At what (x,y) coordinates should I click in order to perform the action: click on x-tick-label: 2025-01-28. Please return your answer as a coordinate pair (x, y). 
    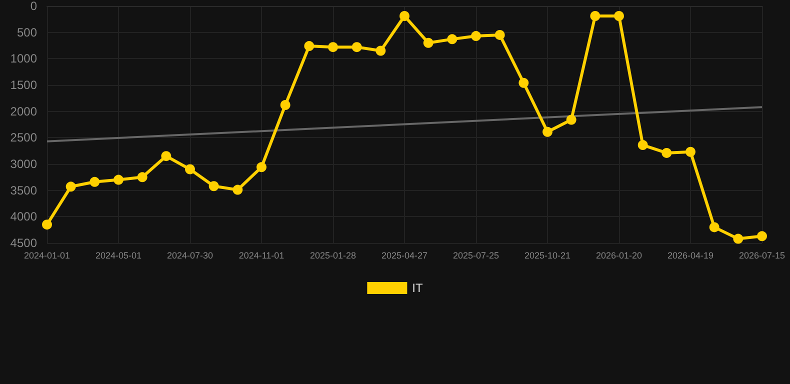
    Looking at the image, I should click on (333, 255).